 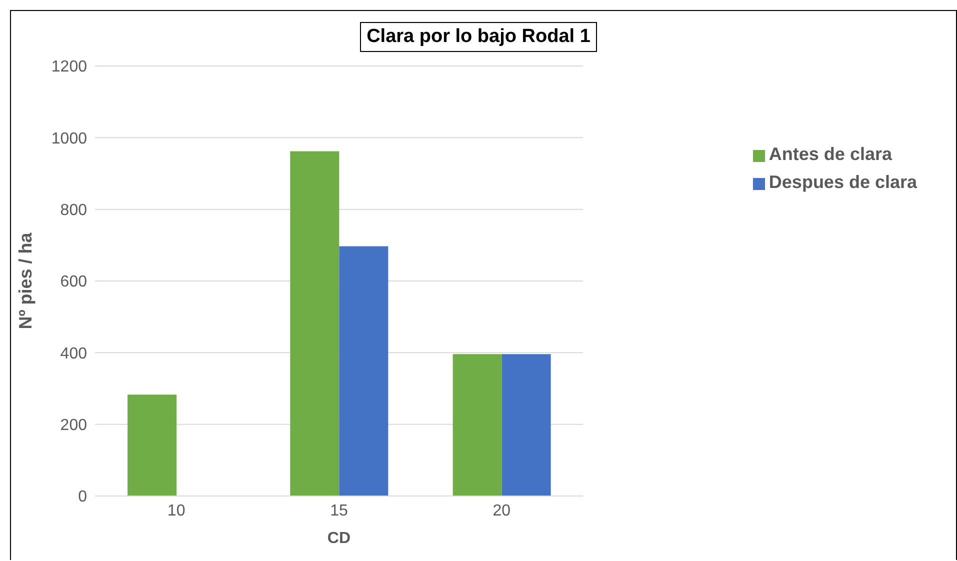 What do you see at coordinates (74, 211) in the screenshot?
I see `y-tick-label: 800` at bounding box center [74, 211].